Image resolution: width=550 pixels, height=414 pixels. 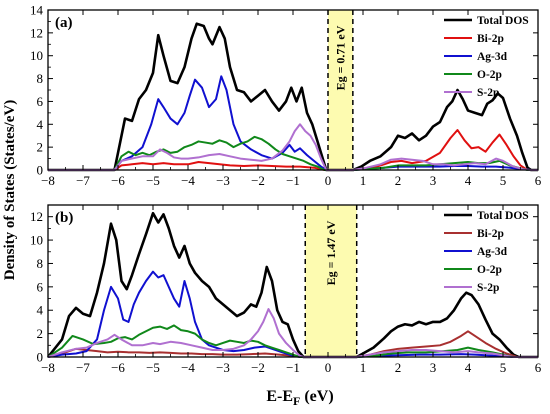 What do you see at coordinates (37, 10) in the screenshot?
I see `y-tick-label: 14` at bounding box center [37, 10].